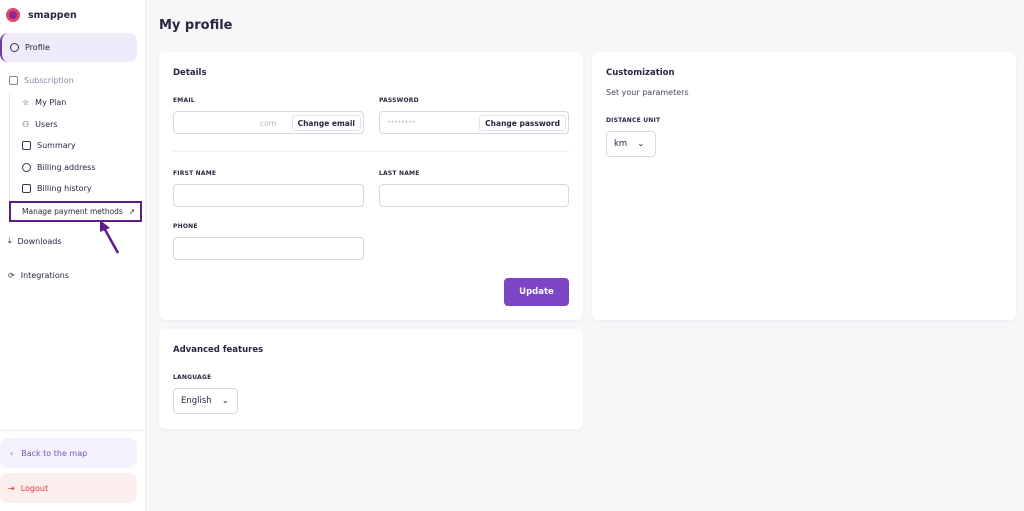 This screenshot has height=511, width=1024. Describe the element at coordinates (371, 379) in the screenshot. I see `advanced-features-card` at that location.